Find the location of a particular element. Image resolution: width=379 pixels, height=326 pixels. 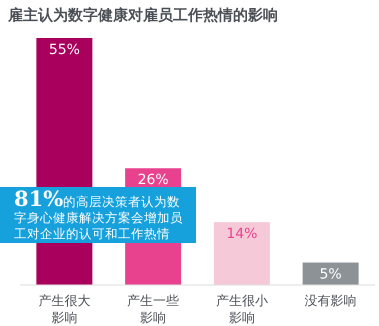

x-tick-label: 产生很大影响 is located at coordinates (64, 310).